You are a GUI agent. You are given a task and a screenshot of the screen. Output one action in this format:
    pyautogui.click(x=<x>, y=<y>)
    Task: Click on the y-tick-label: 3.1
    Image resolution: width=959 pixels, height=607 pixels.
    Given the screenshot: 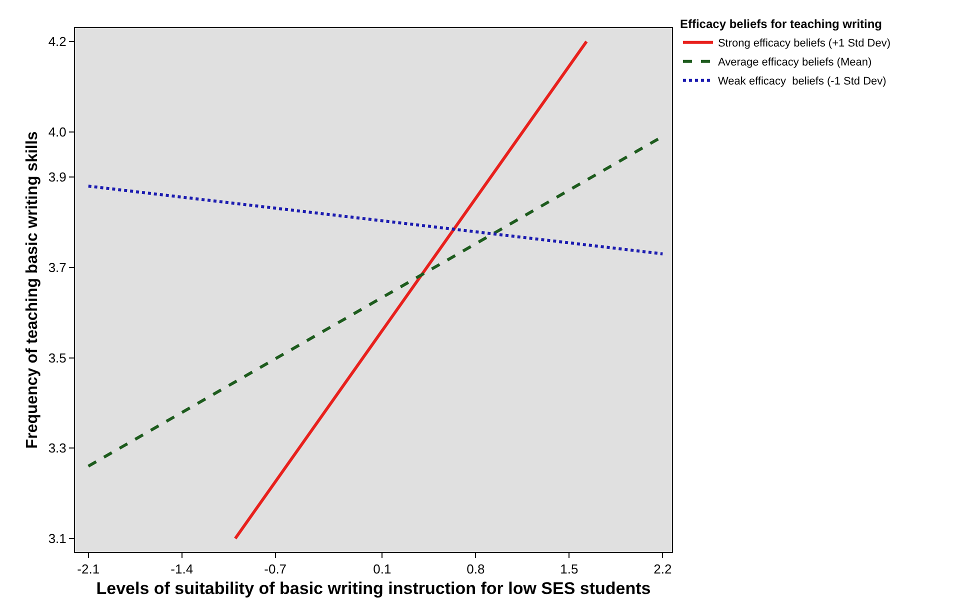 What is the action you would take?
    pyautogui.click(x=57, y=538)
    